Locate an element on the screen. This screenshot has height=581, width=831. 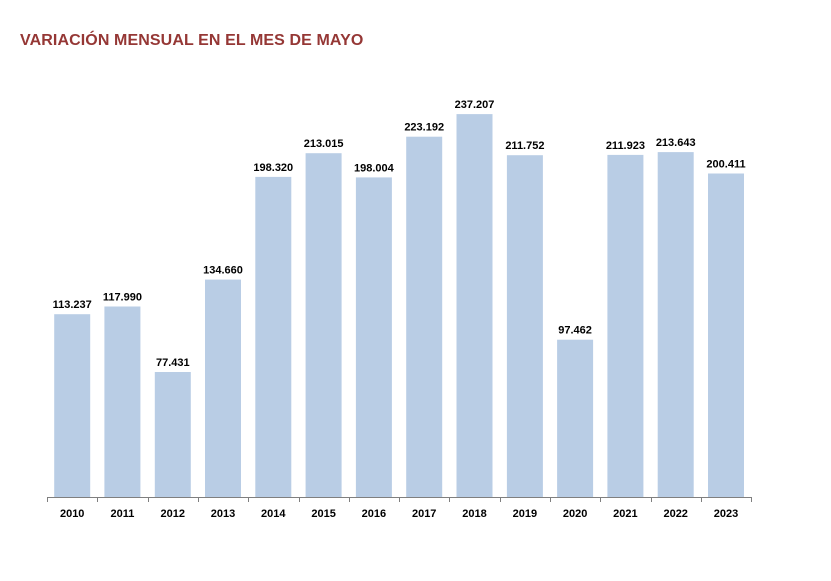
bar-2013 is located at coordinates (223, 388).